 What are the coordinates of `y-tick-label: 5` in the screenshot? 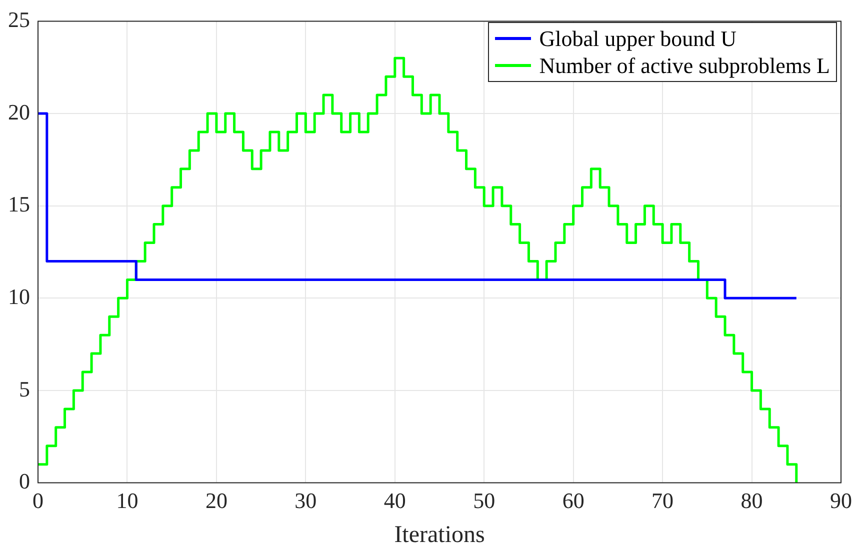 It's located at (24, 389).